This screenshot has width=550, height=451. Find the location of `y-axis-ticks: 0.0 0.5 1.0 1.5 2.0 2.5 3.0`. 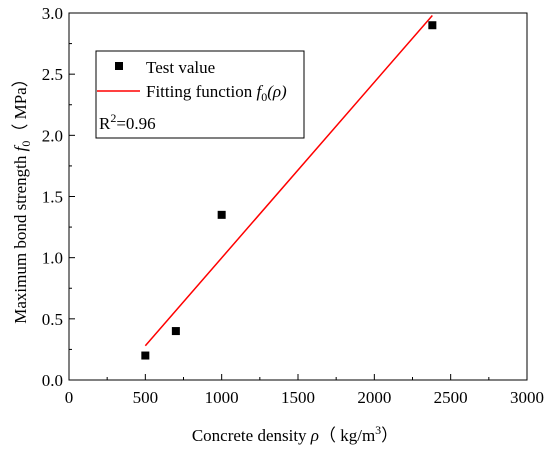

y-axis-ticks: 0.0 0.5 1.0 1.5 2.0 2.5 3.0 is located at coordinates (58, 197).